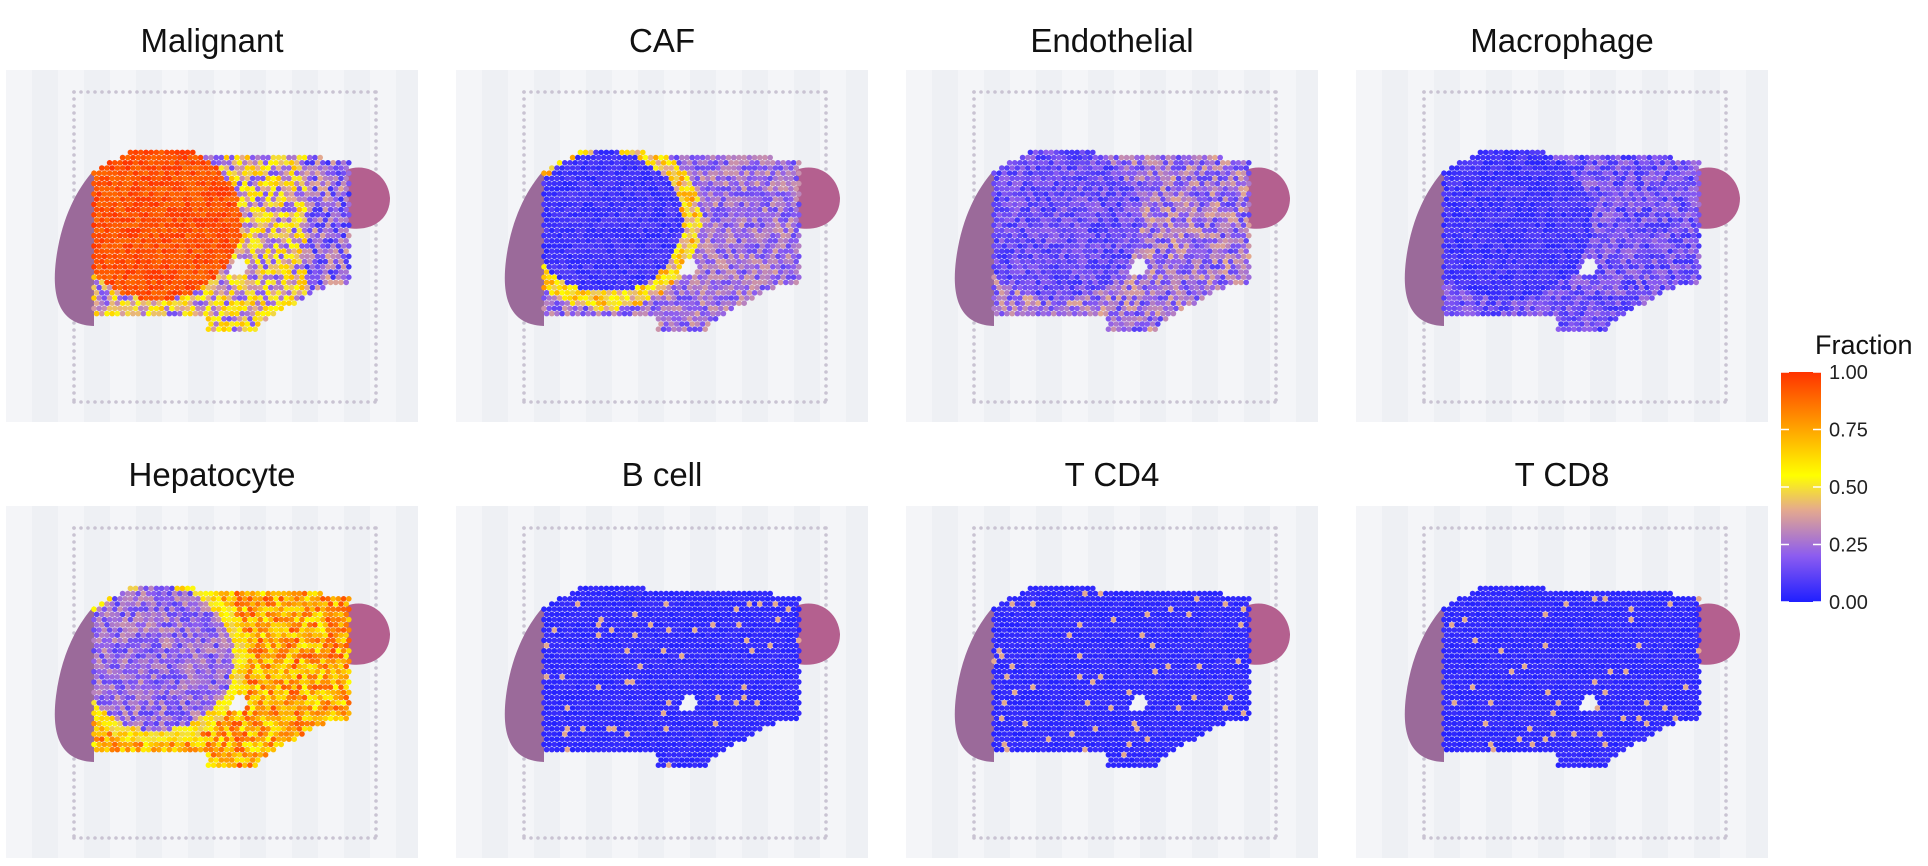 Image resolution: width=1928 pixels, height=866 pixels. Describe the element at coordinates (662, 474) in the screenshot. I see `panel-title: B cell` at that location.